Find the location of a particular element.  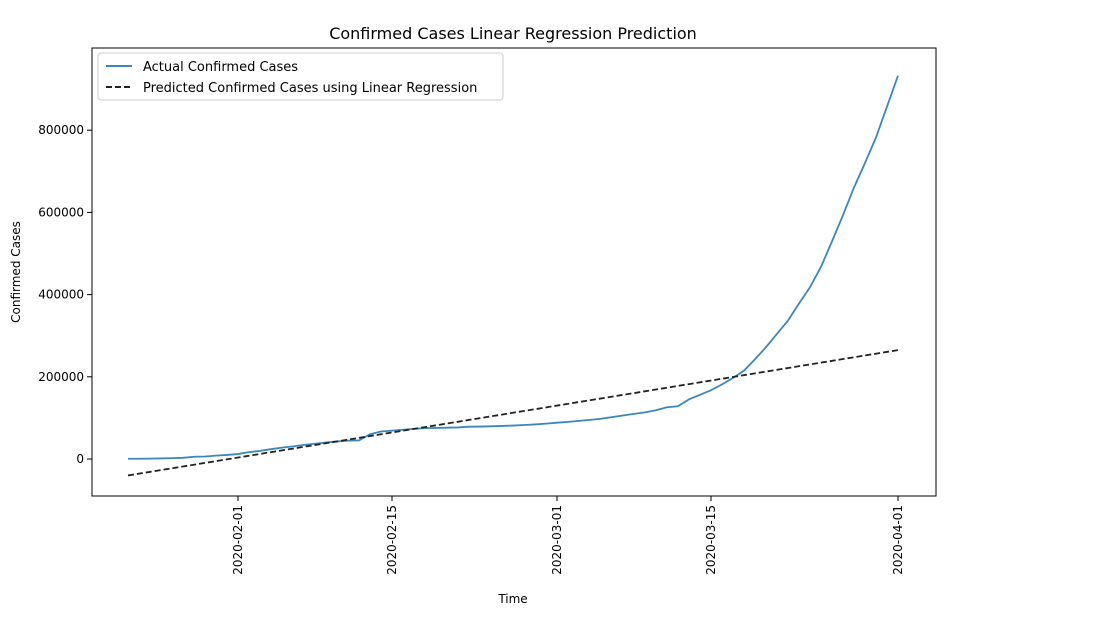

y-tick-label: 400000 is located at coordinates (61, 295).